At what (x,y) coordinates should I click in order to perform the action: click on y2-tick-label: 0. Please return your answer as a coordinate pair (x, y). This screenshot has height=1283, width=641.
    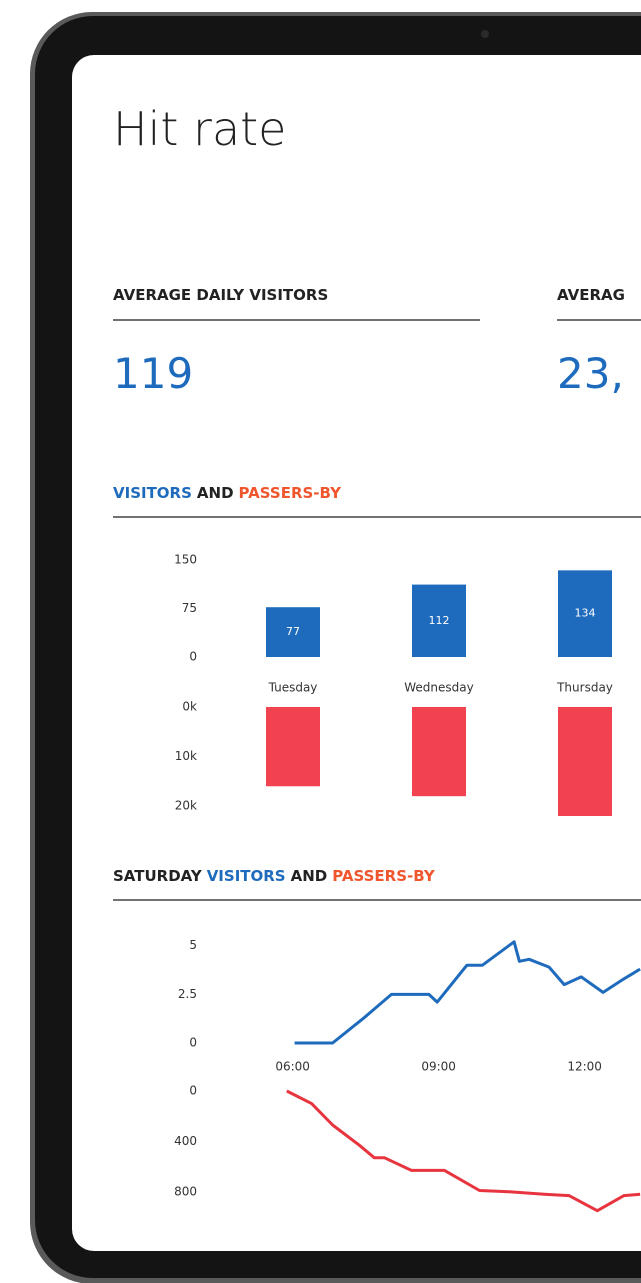
    Looking at the image, I should click on (193, 1091).